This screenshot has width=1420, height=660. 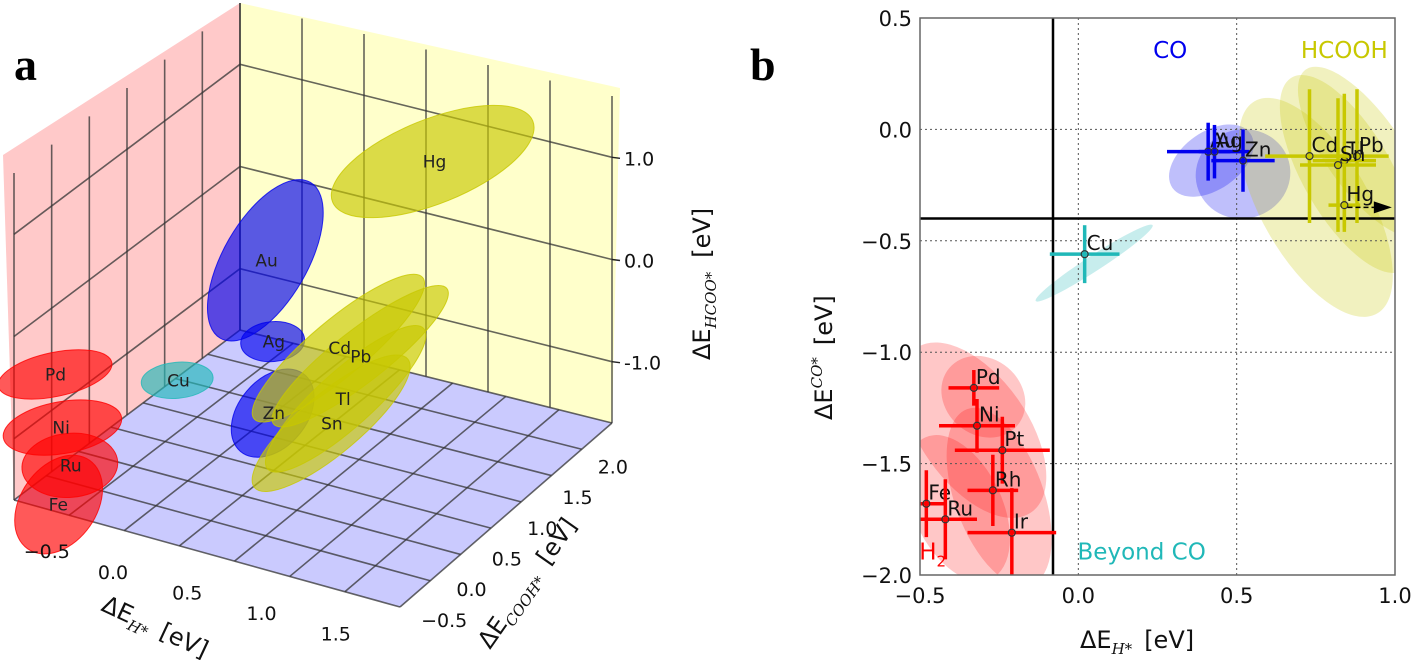 What do you see at coordinates (113, 573) in the screenshot?
I see `x-tick-3d: 0.0` at bounding box center [113, 573].